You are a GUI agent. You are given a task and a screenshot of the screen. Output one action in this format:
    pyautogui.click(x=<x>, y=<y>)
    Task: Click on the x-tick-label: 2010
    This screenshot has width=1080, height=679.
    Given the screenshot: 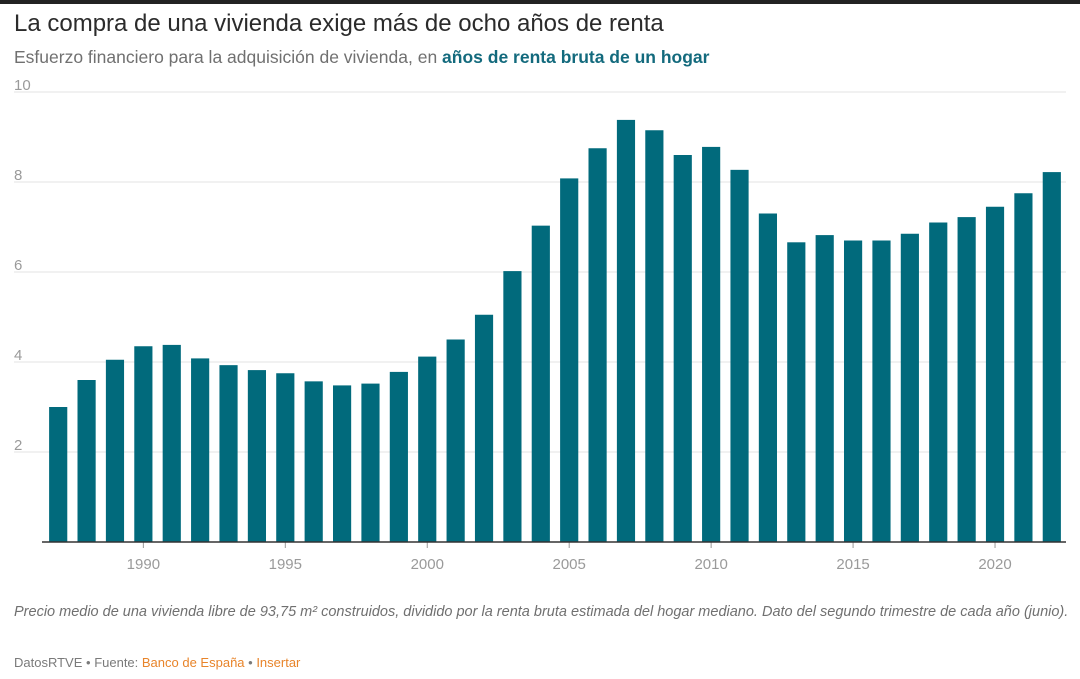 What is the action you would take?
    pyautogui.click(x=710, y=564)
    